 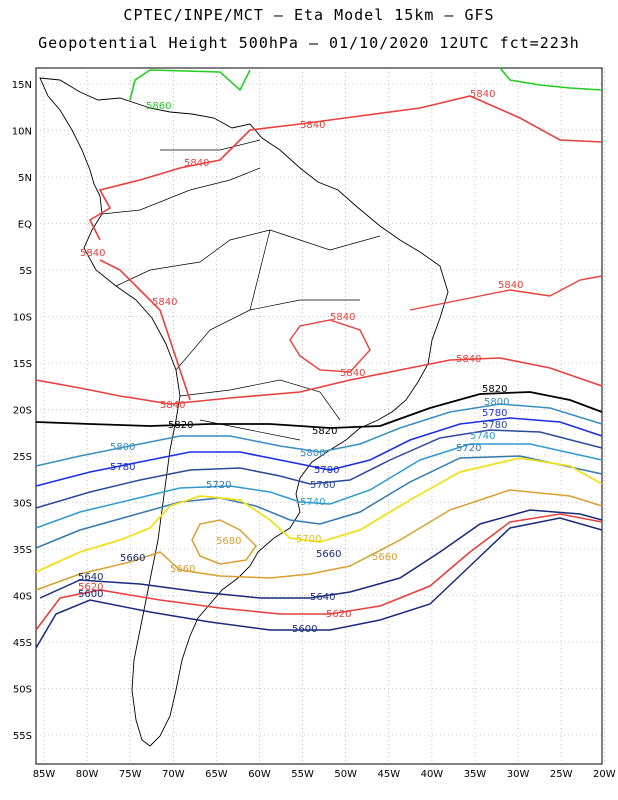 I want to click on longitude-label: 30W, so click(x=518, y=774).